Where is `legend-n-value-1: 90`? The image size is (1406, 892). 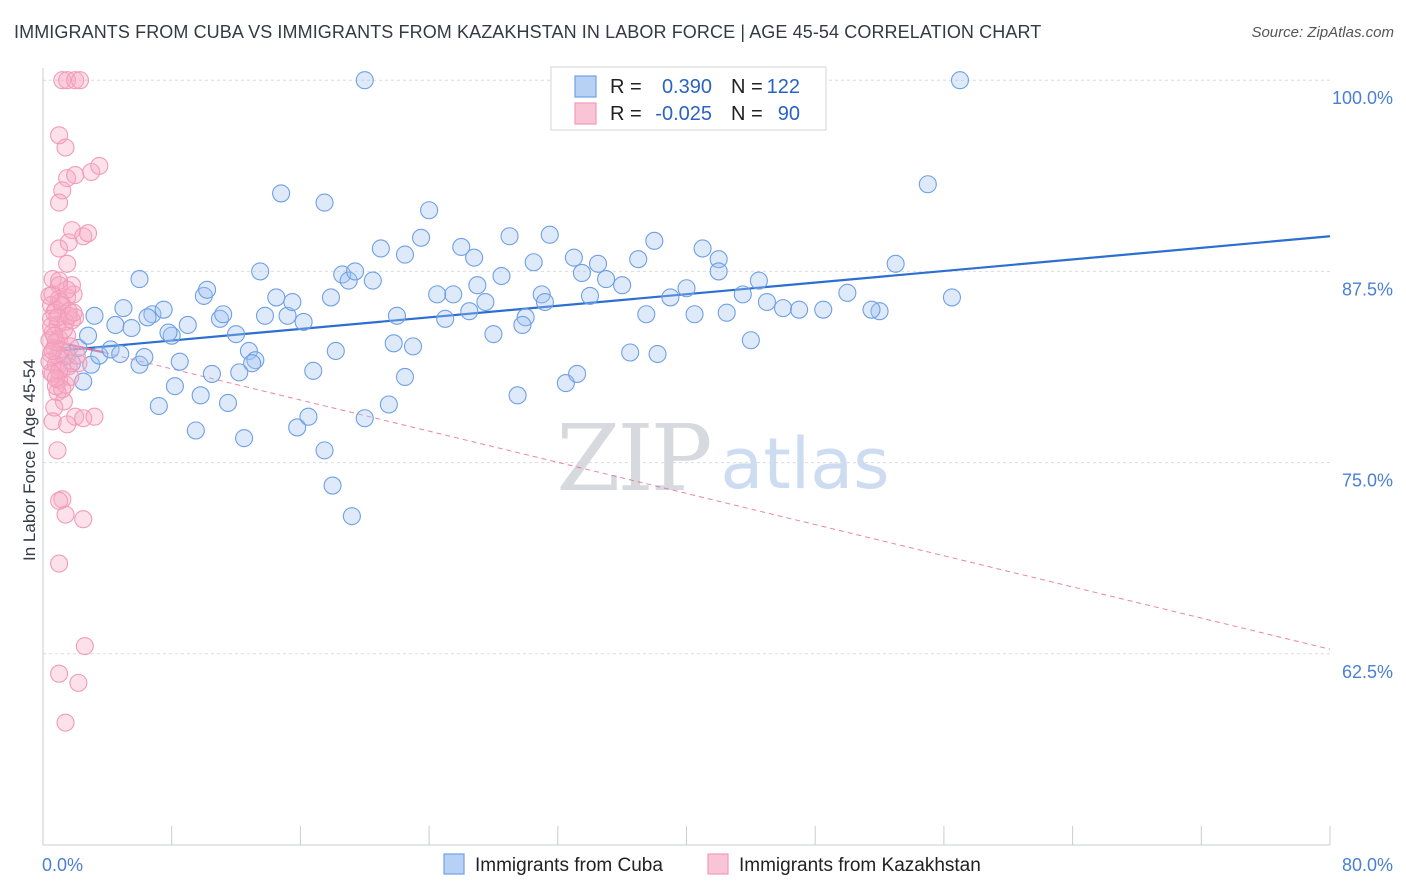 legend-n-value-1: 90 is located at coordinates (789, 114).